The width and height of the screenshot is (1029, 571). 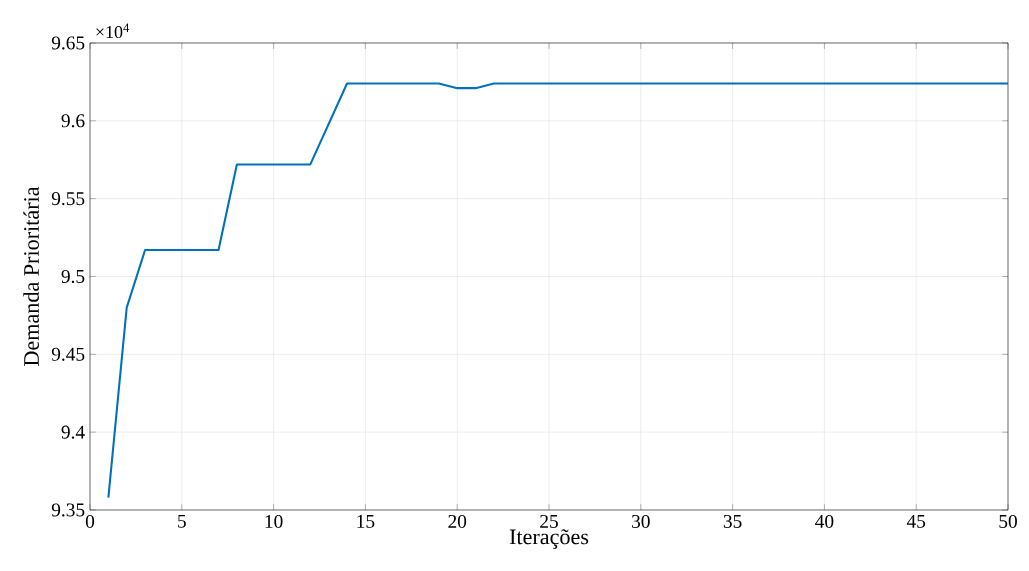 I want to click on y-tick-label: 9.4, so click(x=73, y=432).